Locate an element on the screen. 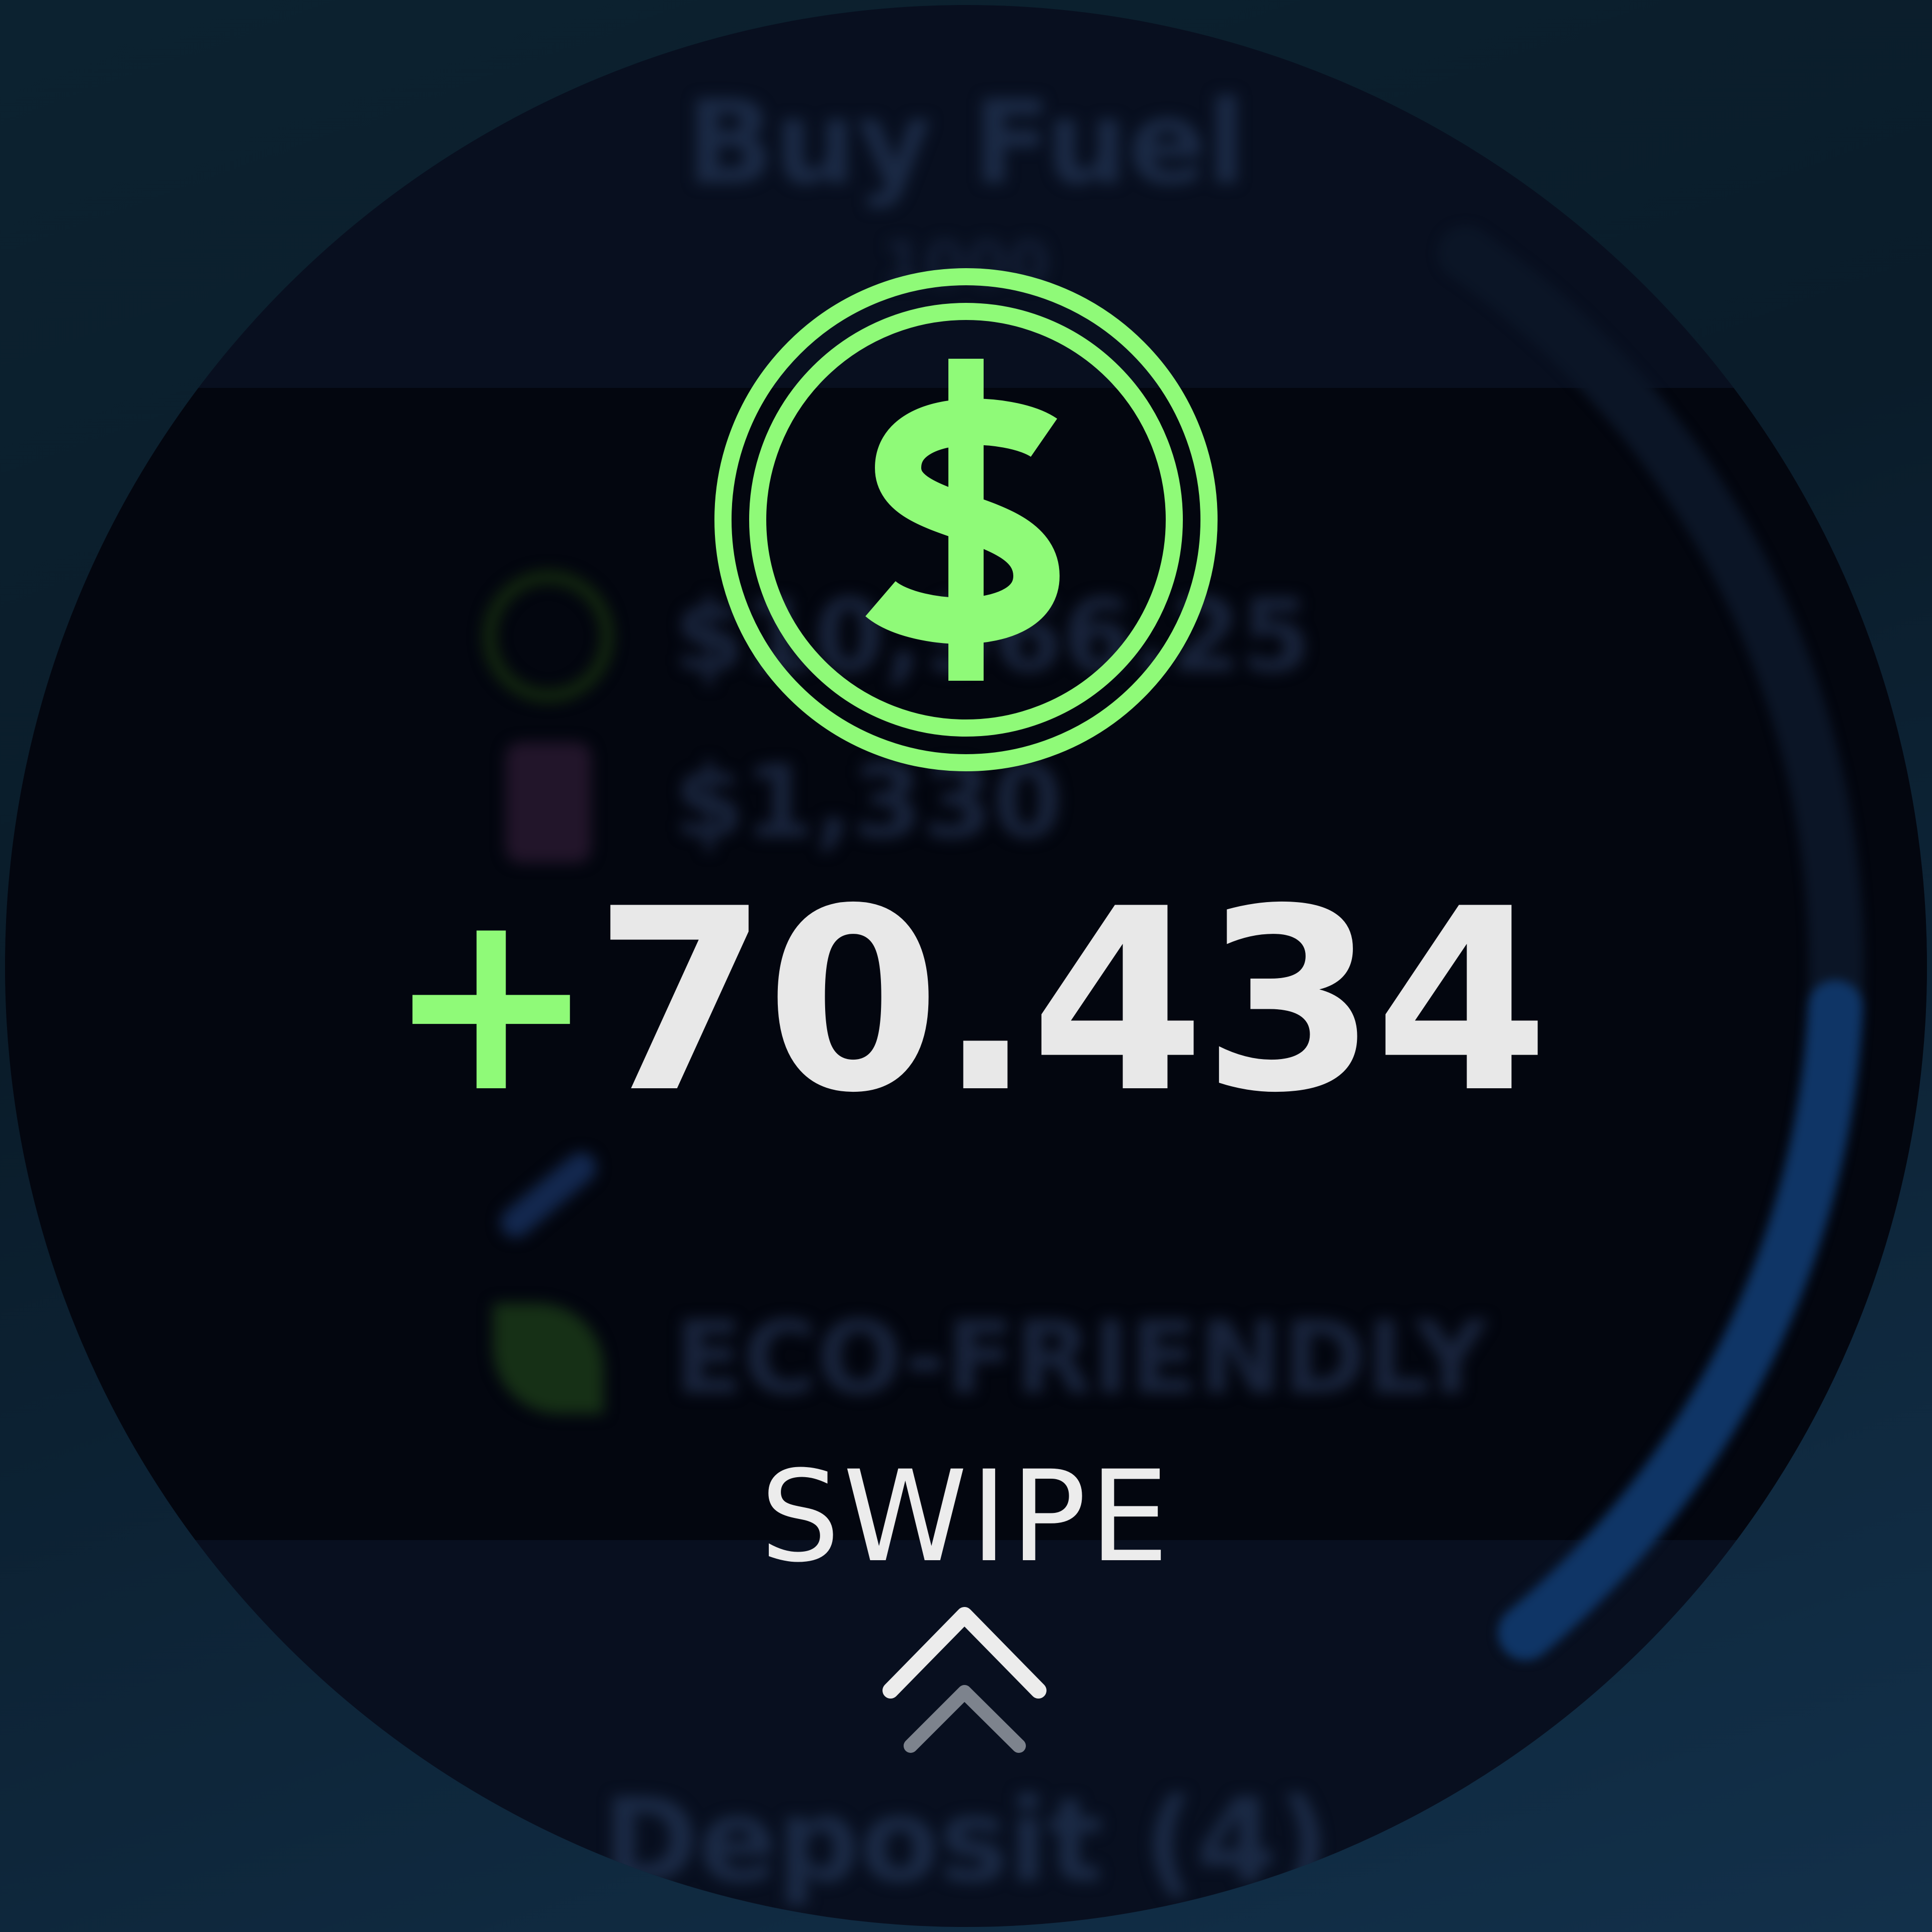 Image resolution: width=1932 pixels, height=1932 pixels. plus-sign: + is located at coordinates (491, 1002).